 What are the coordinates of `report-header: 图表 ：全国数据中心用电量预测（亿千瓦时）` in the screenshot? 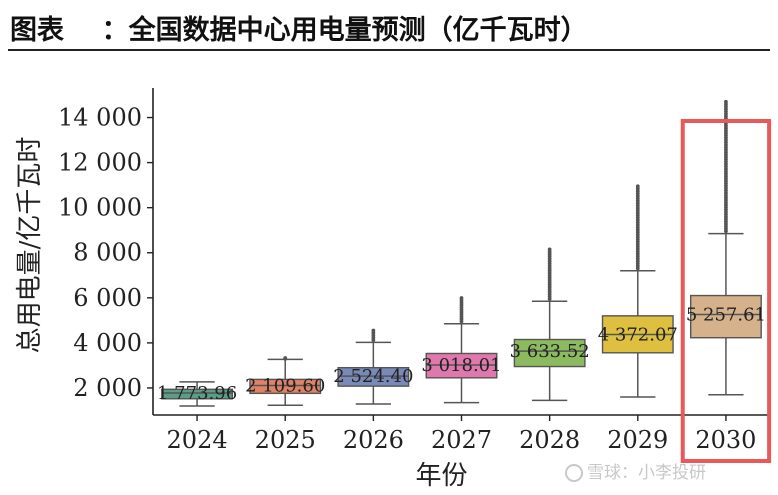 It's located at (389, 26).